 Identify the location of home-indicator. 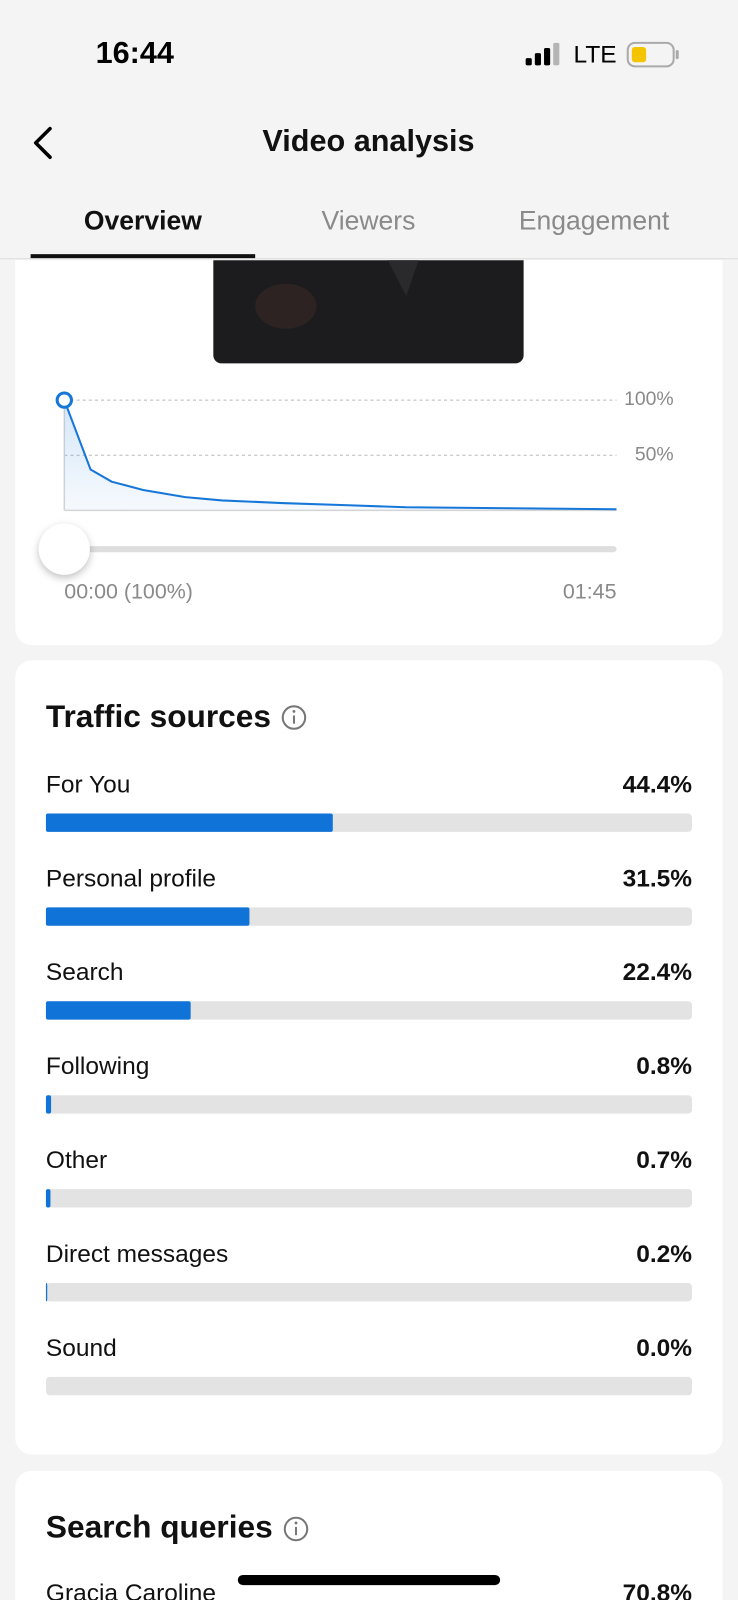
(369, 1580).